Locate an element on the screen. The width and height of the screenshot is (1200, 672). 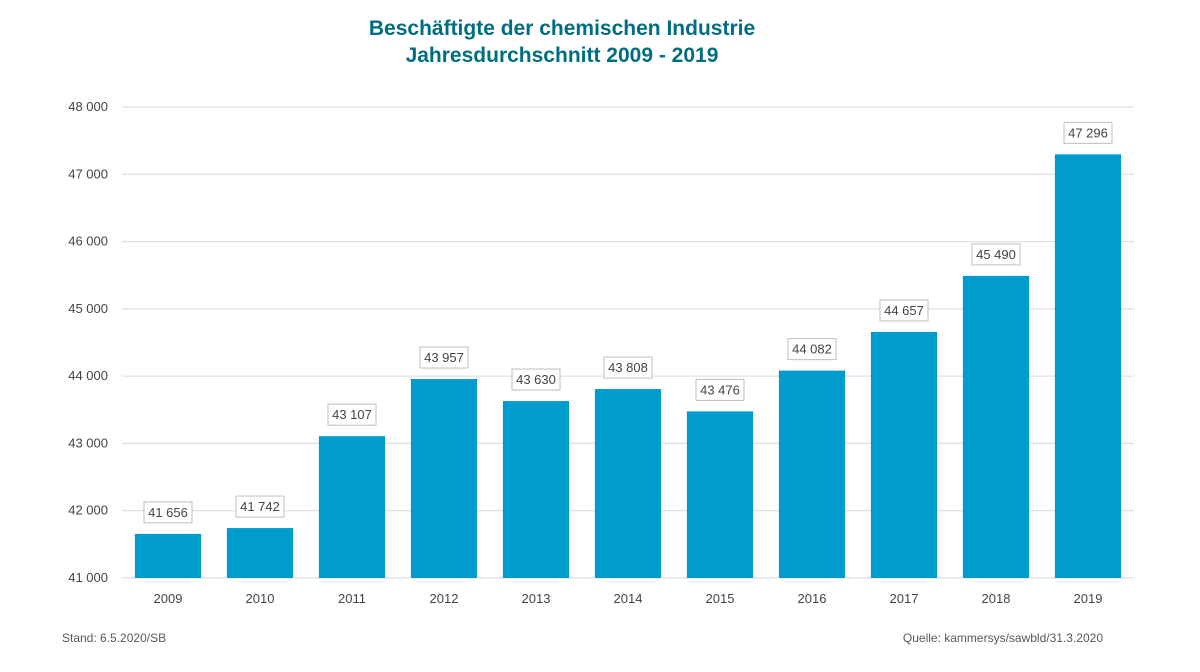
y-tick-label: 48 000 is located at coordinates (88, 106).